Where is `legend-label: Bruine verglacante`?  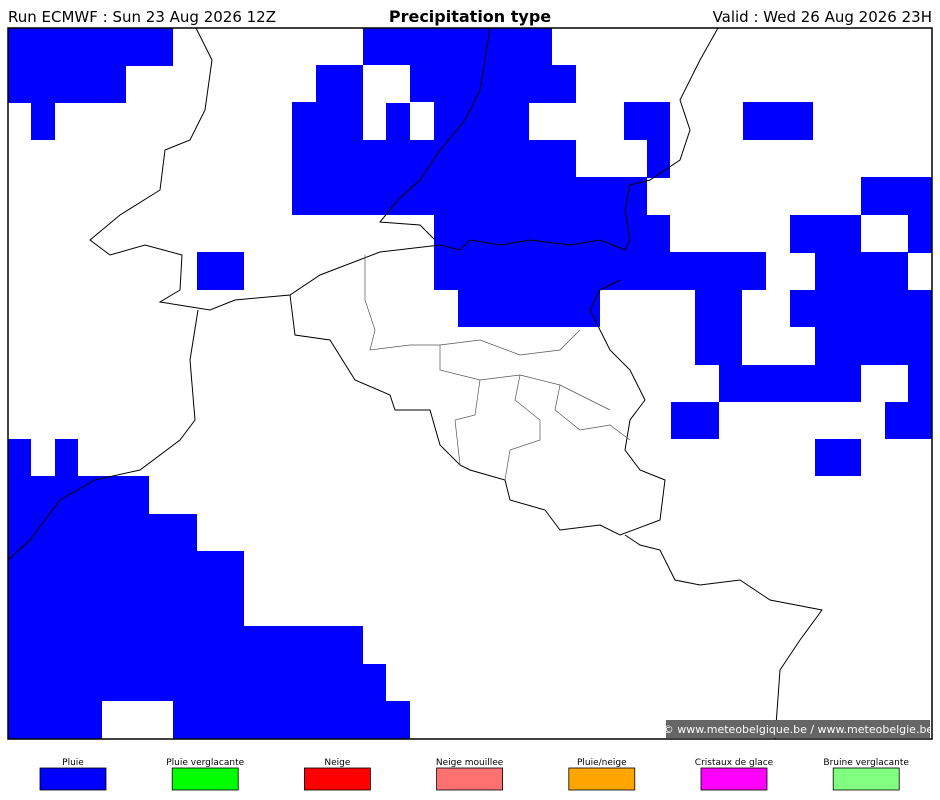 legend-label: Bruine verglacante is located at coordinates (866, 763).